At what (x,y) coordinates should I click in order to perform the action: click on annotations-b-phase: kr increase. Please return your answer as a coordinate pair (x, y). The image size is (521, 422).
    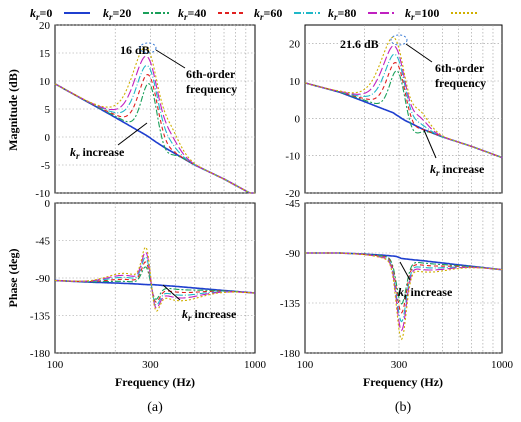
    Looking at the image, I should click on (425, 281).